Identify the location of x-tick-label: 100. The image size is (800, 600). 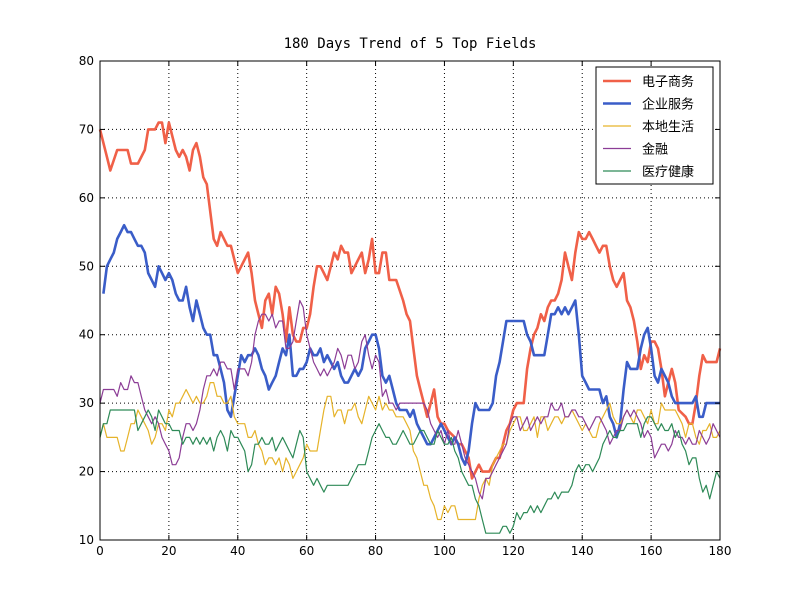
(444, 551).